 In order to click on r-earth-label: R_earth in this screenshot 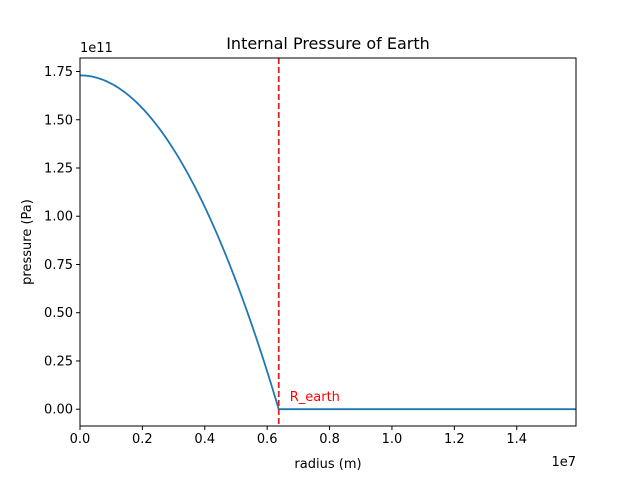, I will do `click(315, 397)`.